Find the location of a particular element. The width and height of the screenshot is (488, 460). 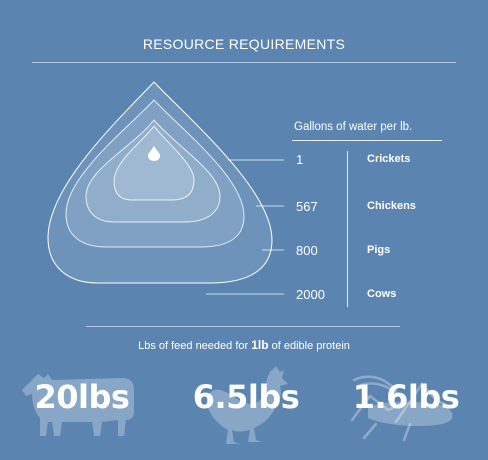

water-value-crickets: 1 is located at coordinates (300, 159).